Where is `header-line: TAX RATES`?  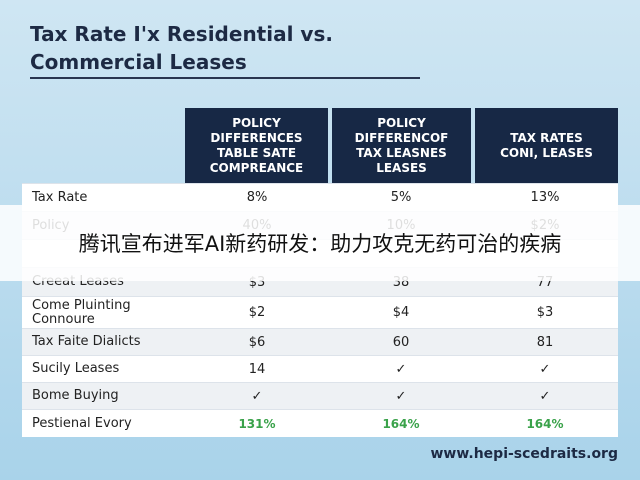
header-line: TAX RATES is located at coordinates (546, 137).